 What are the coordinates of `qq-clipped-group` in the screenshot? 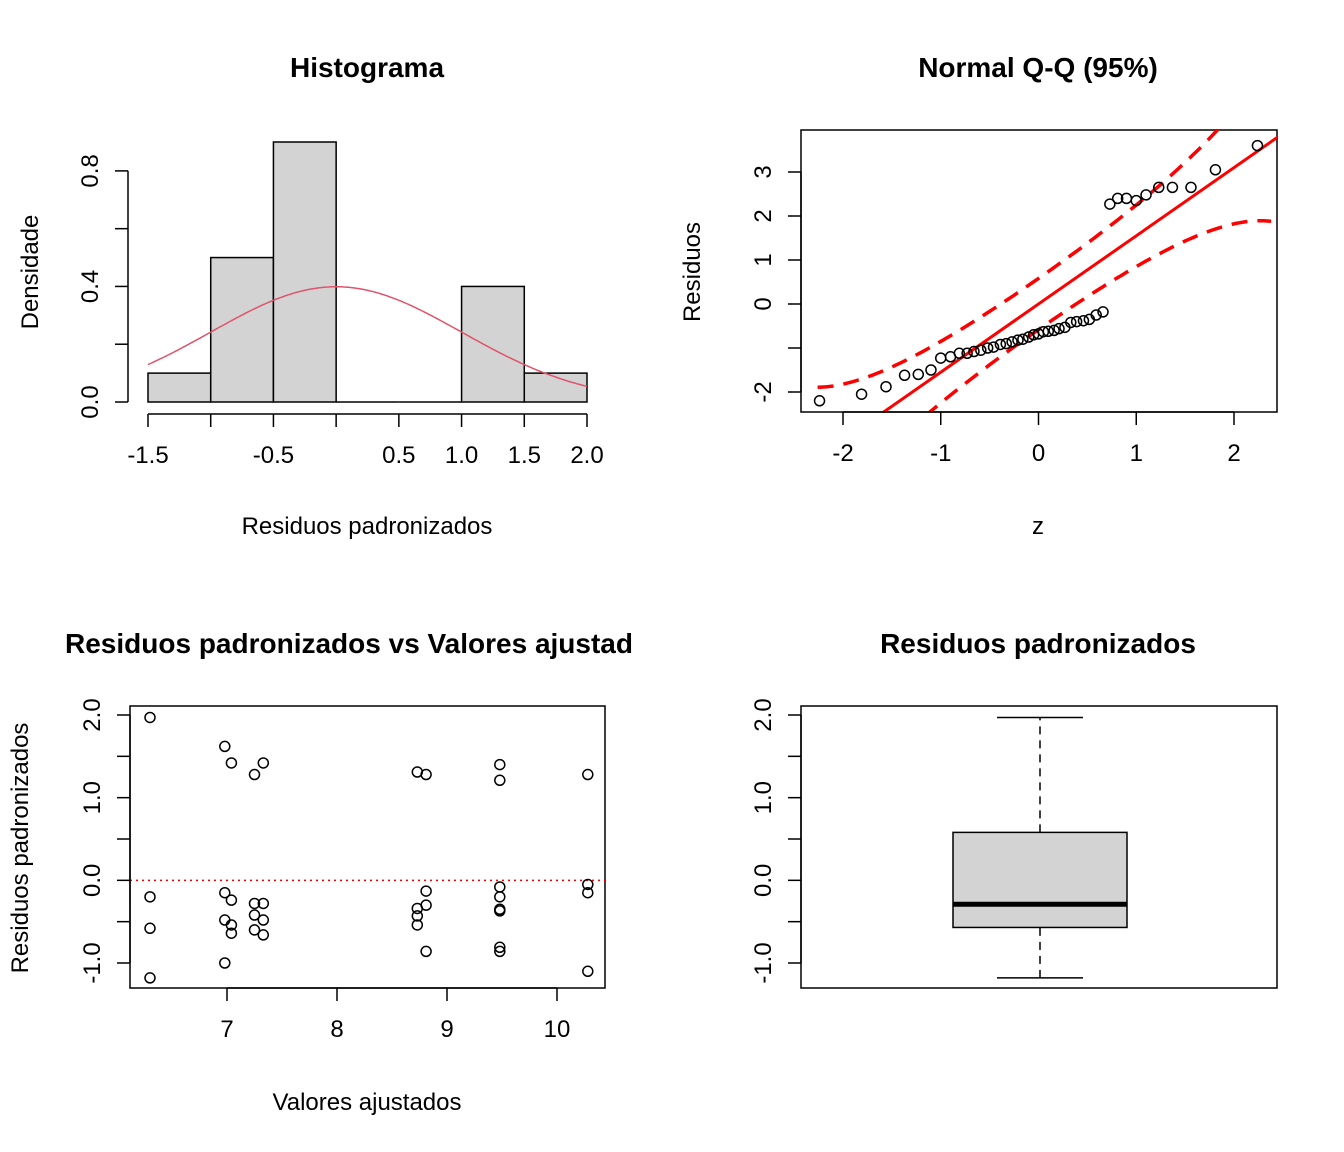 It's located at (1045, 271).